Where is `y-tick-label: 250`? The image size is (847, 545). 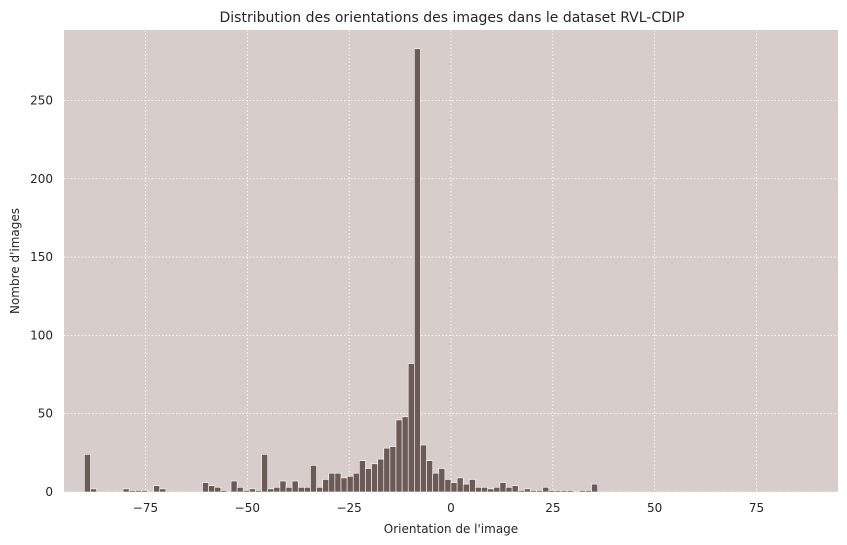 y-tick-label: 250 is located at coordinates (41, 100).